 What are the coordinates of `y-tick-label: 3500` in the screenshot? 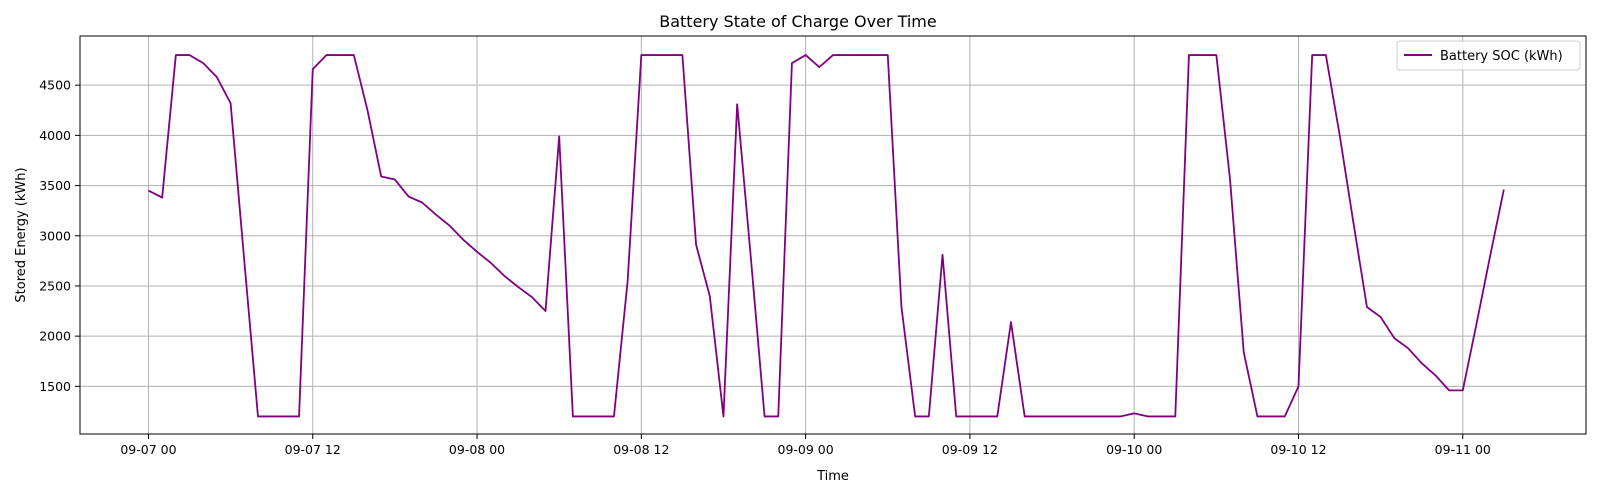 It's located at (55, 185).